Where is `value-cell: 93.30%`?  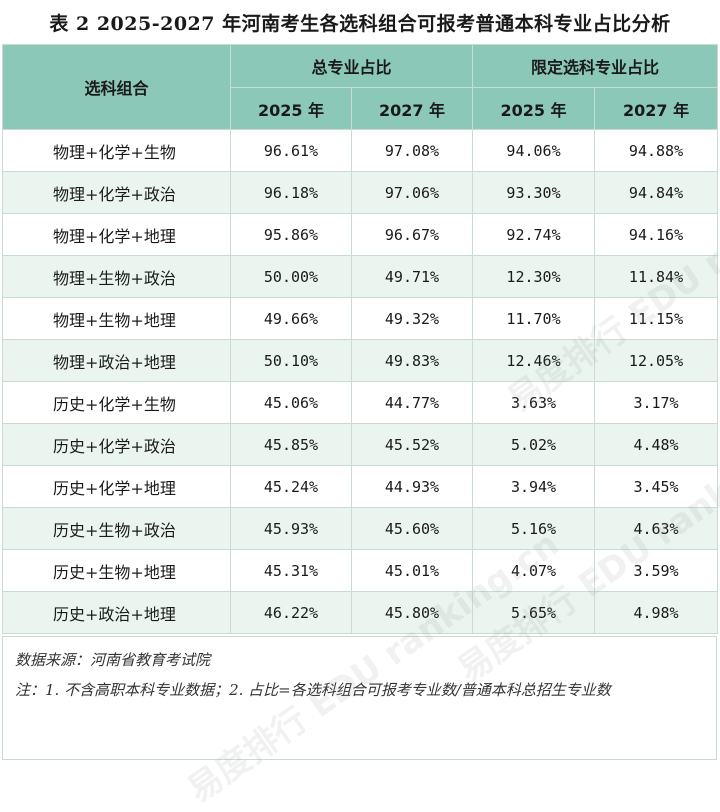 value-cell: 93.30% is located at coordinates (534, 192).